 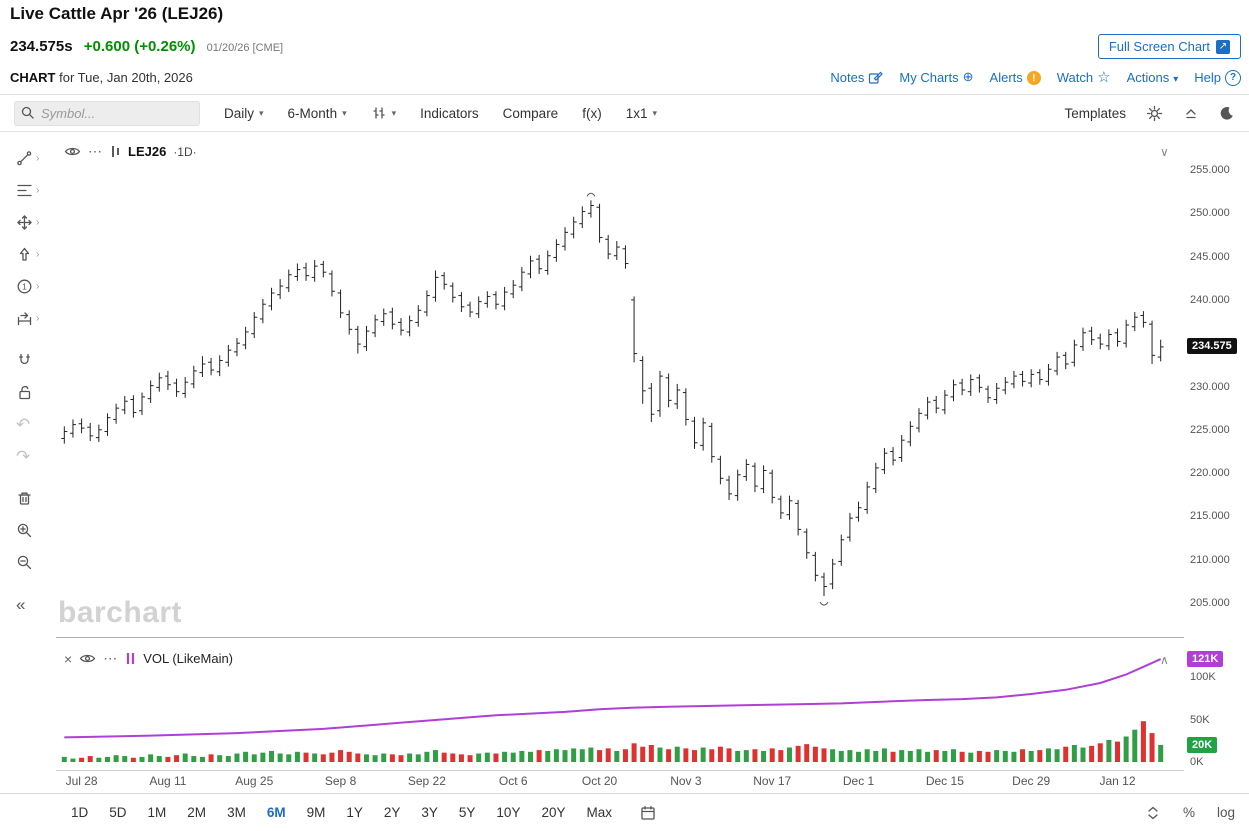 I want to click on layout-dropdown: 1x1 ▾, so click(x=641, y=113).